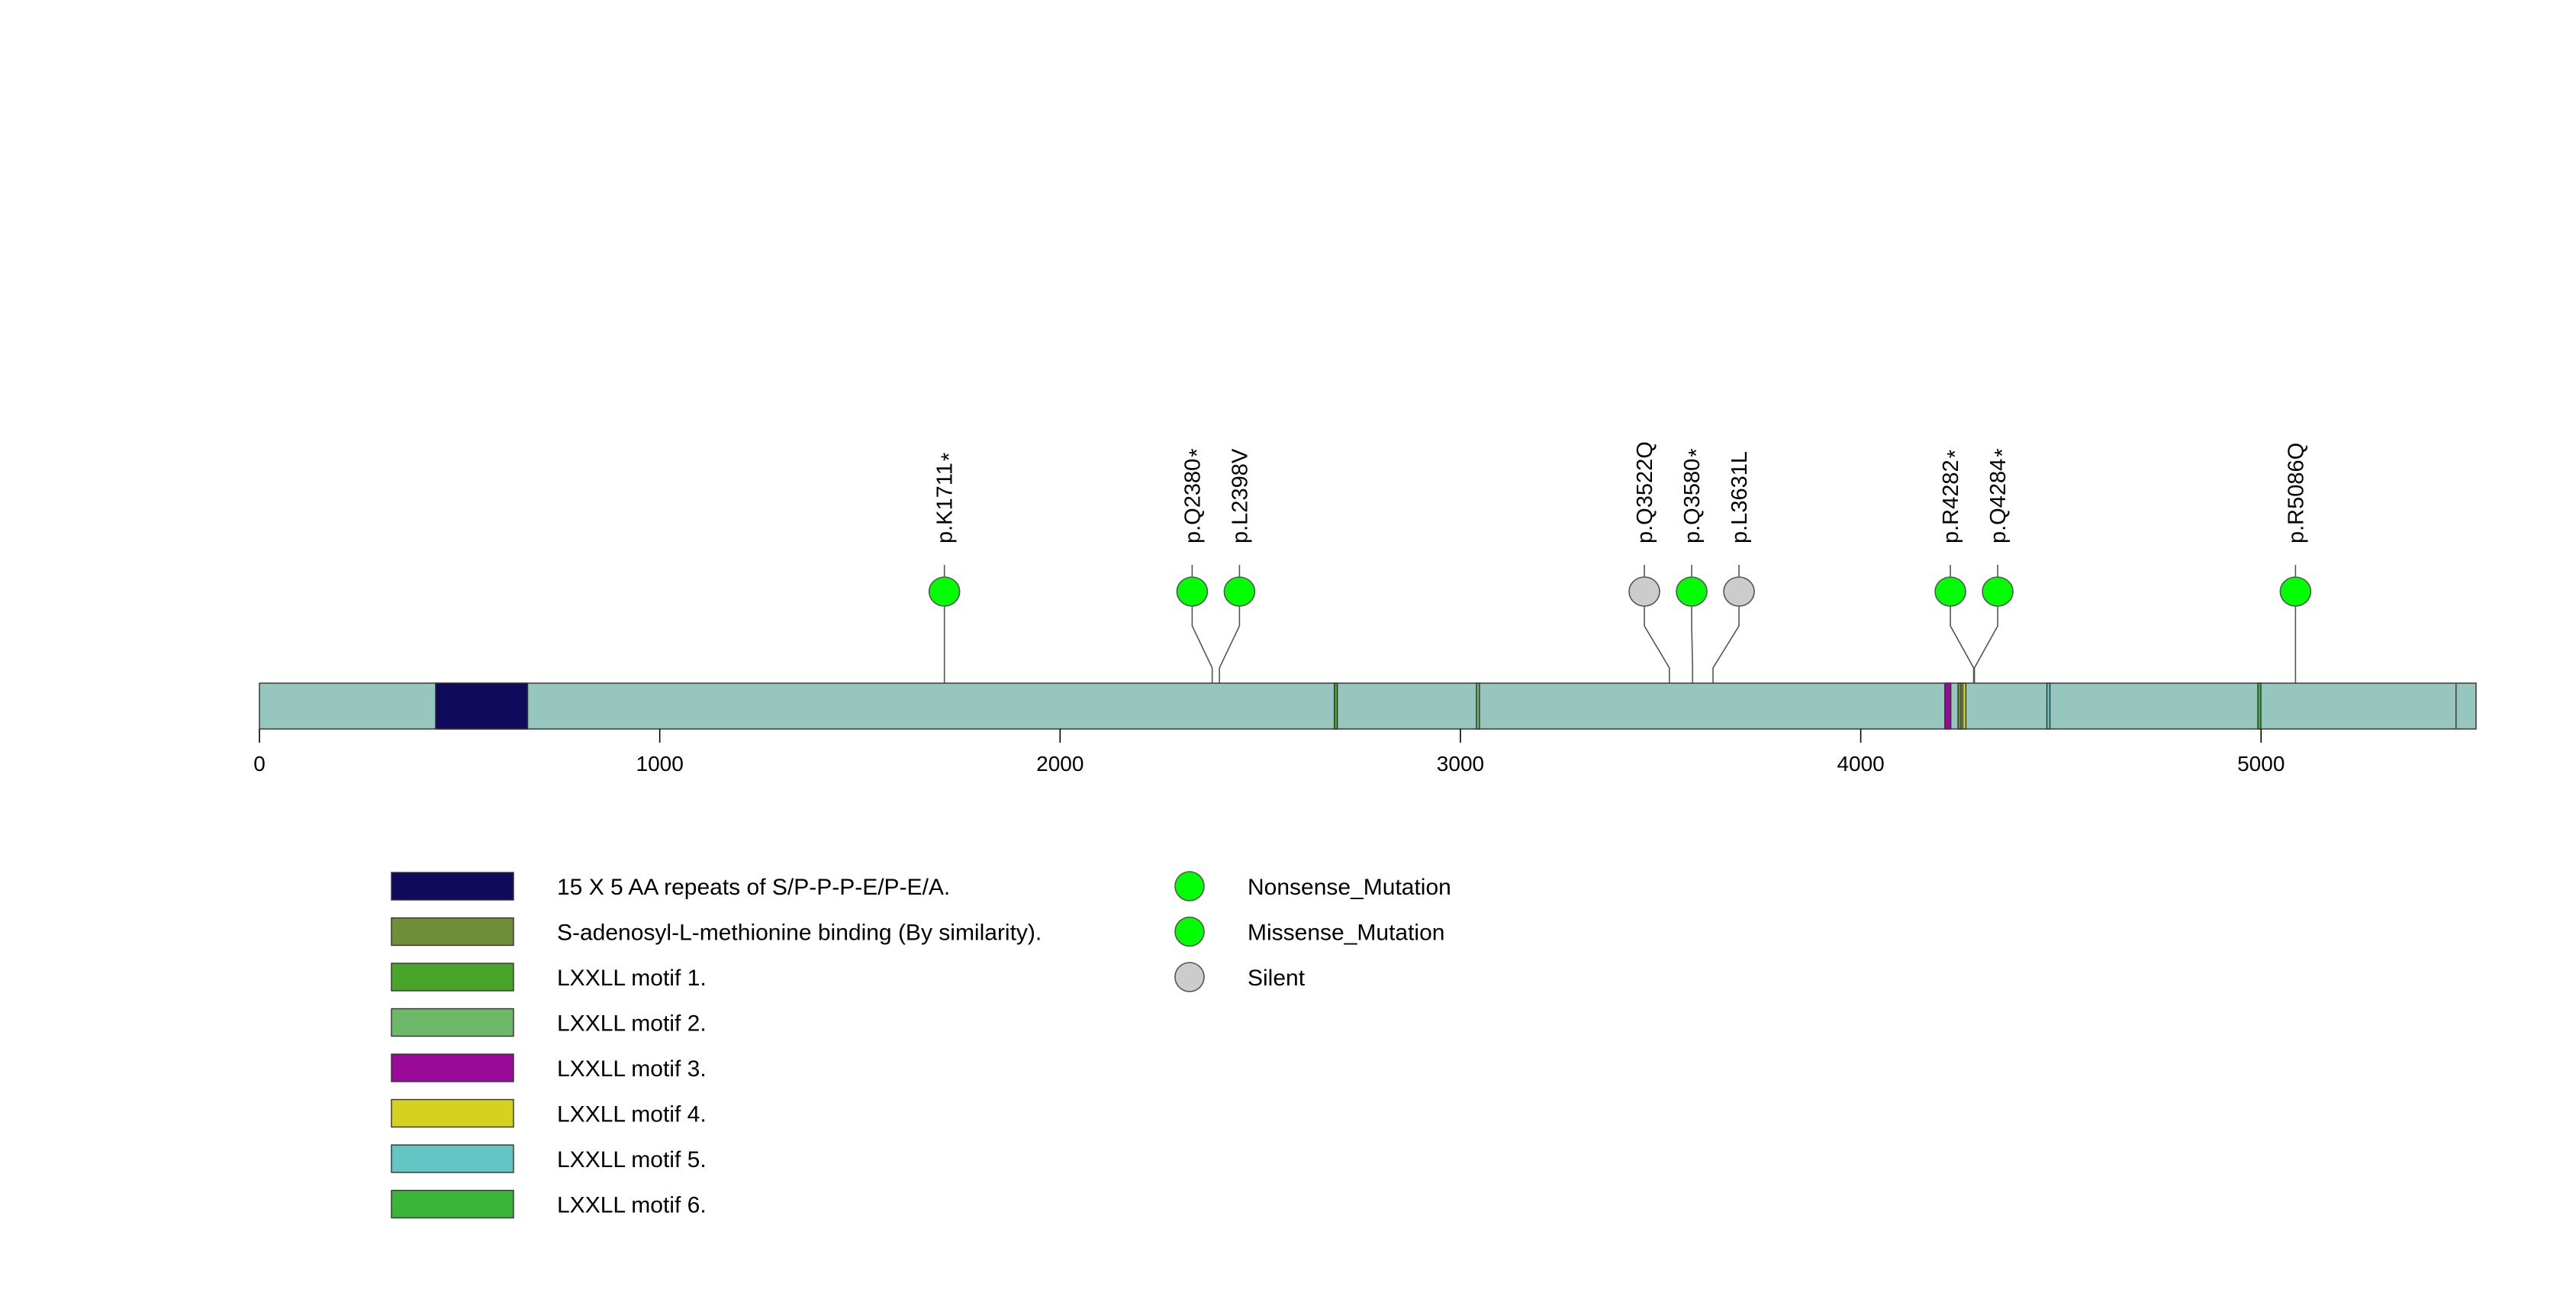  Describe the element at coordinates (1269, 752) in the screenshot. I see `x-axis: 0 1000 2000 3000 4000 5000` at that location.